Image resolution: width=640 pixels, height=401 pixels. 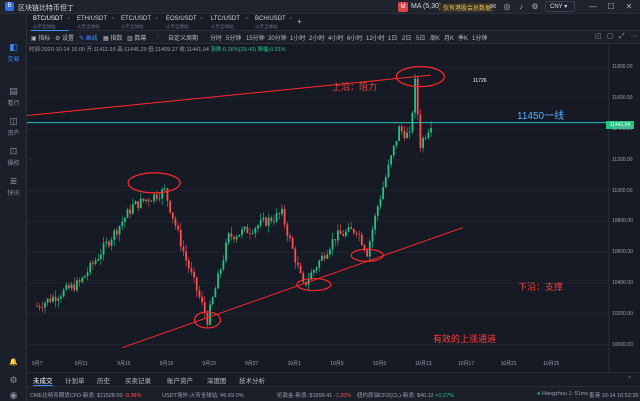 I want to click on period-1m: 1分钟, so click(x=480, y=39).